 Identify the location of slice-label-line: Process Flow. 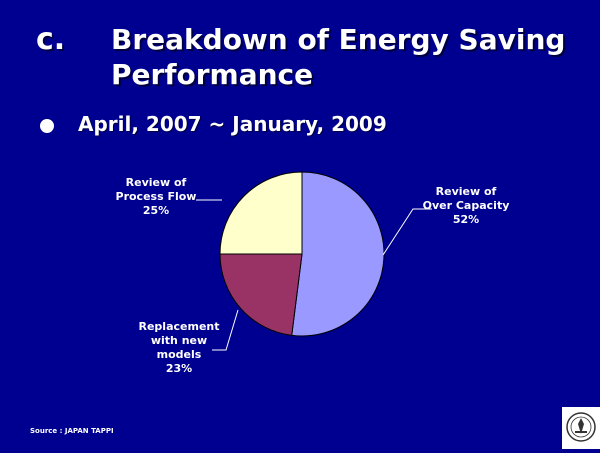
(156, 196).